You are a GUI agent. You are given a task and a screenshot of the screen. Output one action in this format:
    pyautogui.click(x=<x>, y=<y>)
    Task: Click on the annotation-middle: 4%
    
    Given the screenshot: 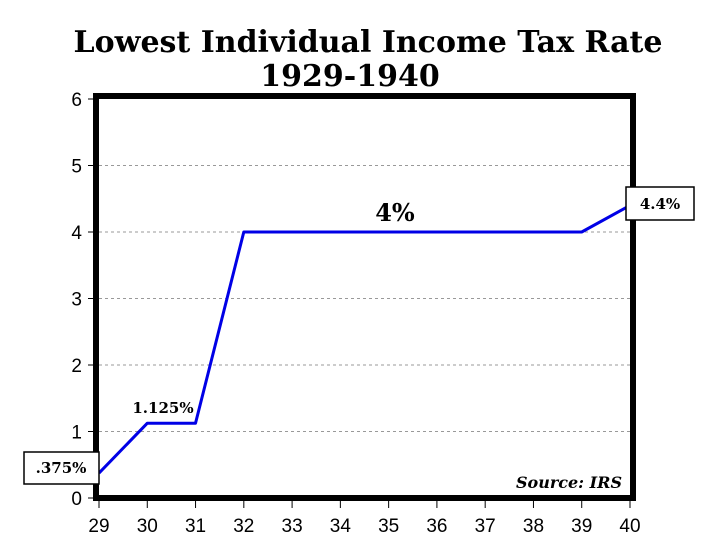 What is the action you would take?
    pyautogui.click(x=395, y=212)
    